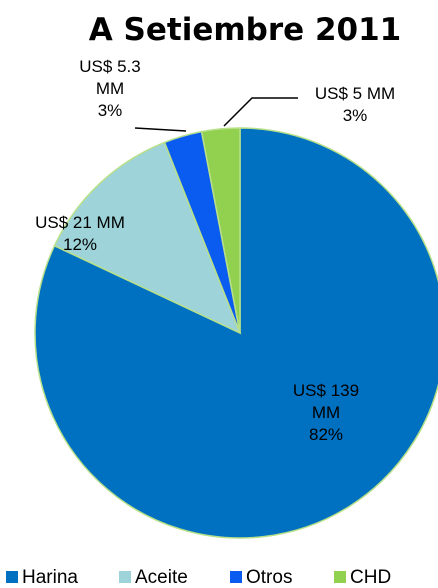 The height and width of the screenshot is (588, 438). I want to click on data-label: US$ 139 MM 82%, so click(326, 413).